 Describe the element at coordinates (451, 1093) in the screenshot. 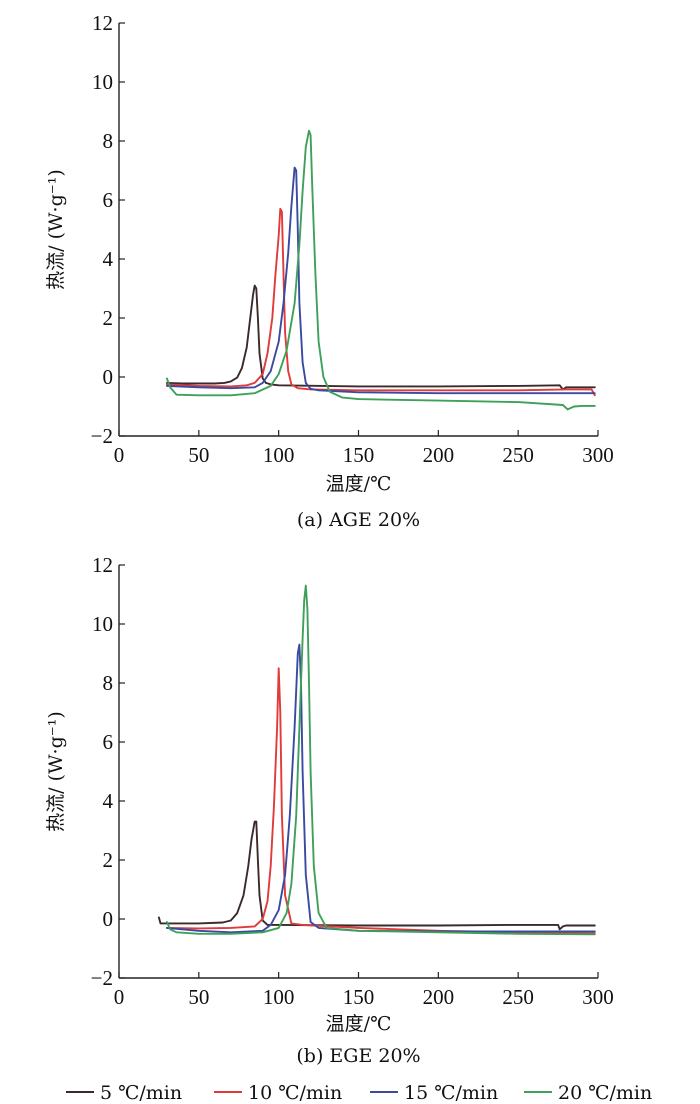

I see `legend-label-15: 15 ℃/min` at that location.